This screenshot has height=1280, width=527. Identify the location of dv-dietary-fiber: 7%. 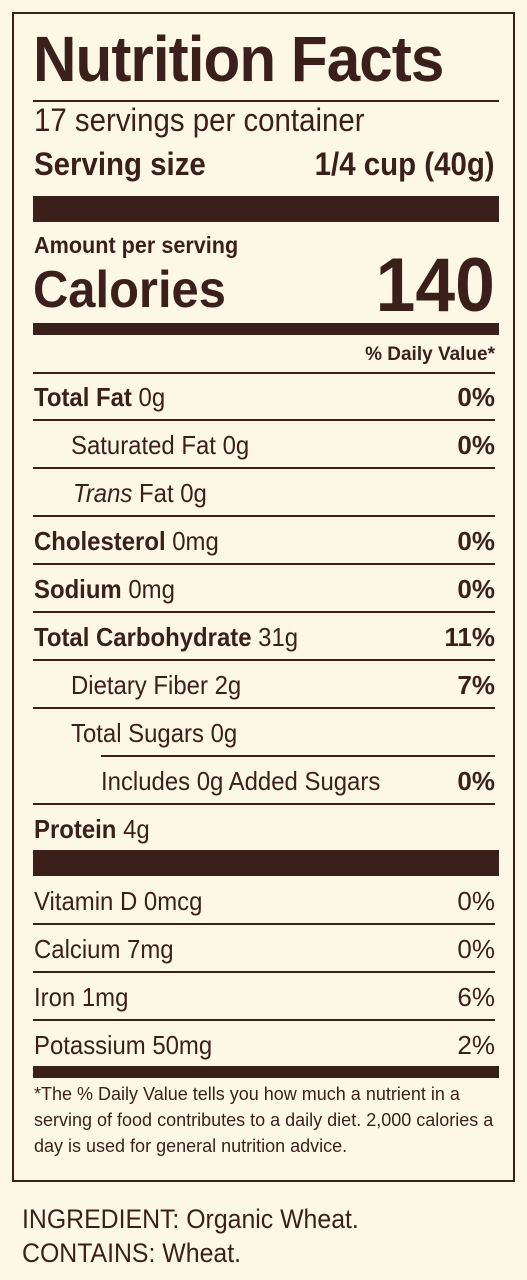
(476, 685).